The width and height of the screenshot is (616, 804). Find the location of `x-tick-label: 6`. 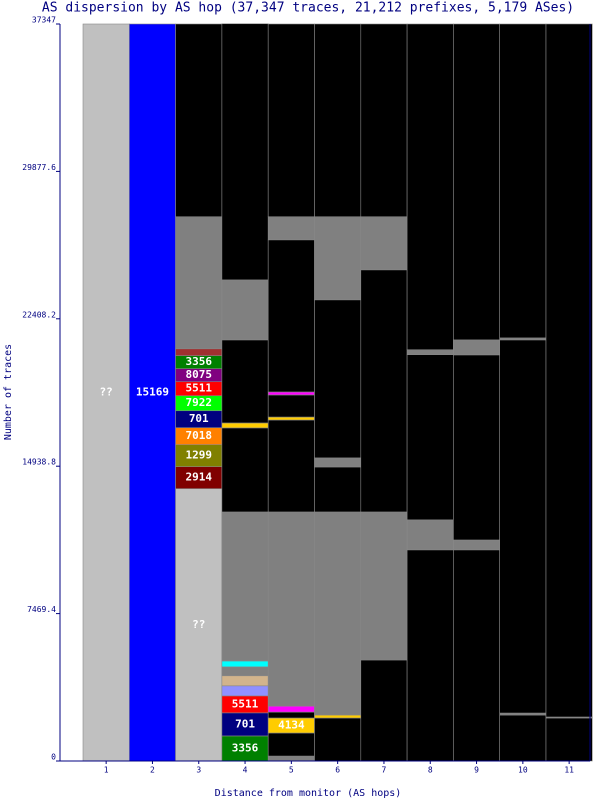

x-tick-label: 6 is located at coordinates (337, 770).